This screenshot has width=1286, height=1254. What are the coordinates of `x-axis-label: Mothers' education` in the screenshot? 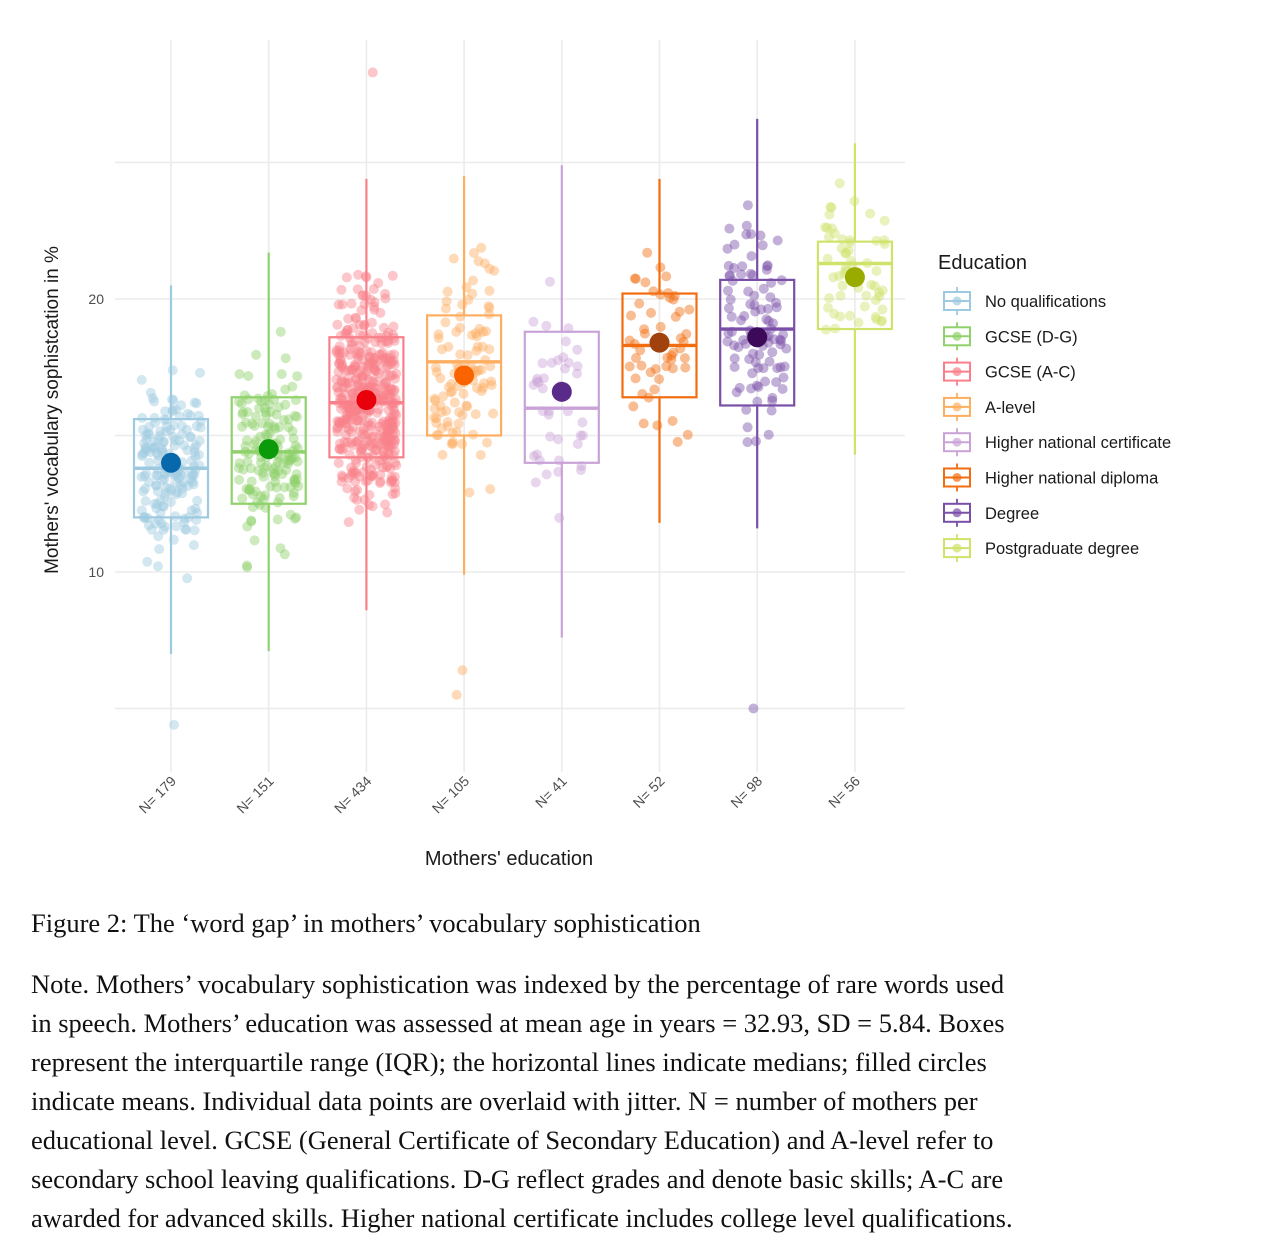 It's located at (509, 859).